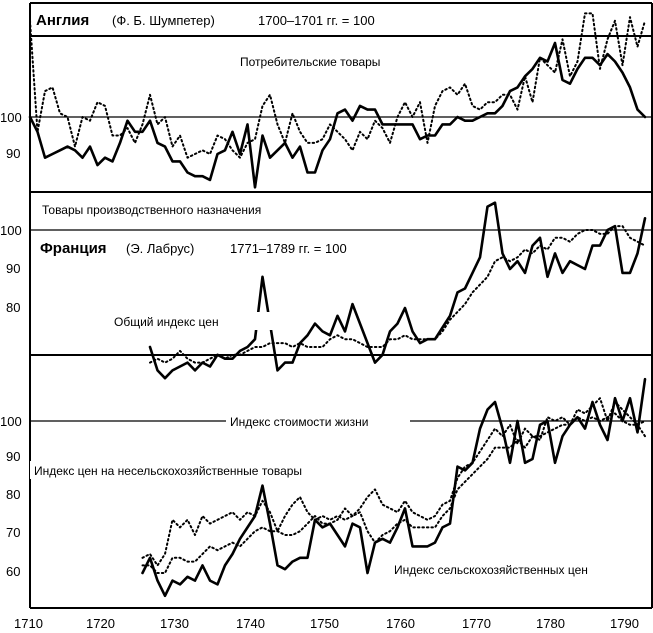 The height and width of the screenshot is (633, 653). Describe the element at coordinates (476, 623) in the screenshot. I see `x-tick-1770: 1770` at that location.